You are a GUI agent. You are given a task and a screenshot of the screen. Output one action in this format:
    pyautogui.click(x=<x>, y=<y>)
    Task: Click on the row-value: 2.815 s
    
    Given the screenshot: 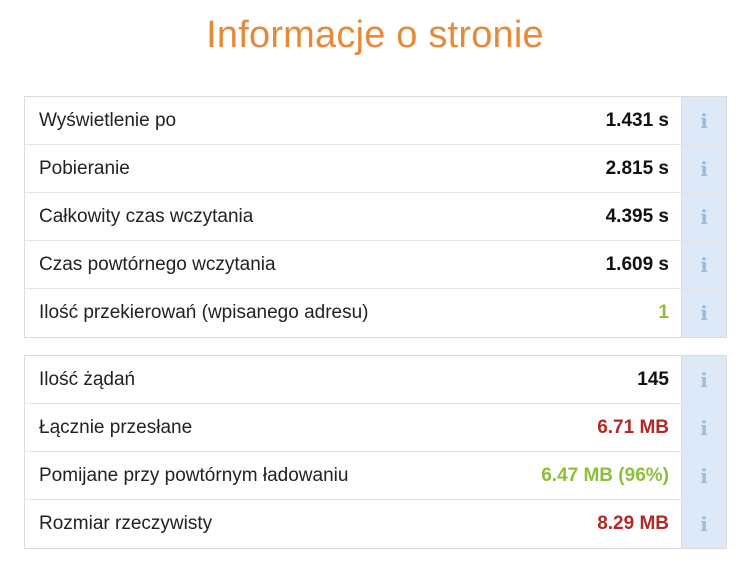 What is the action you would take?
    pyautogui.click(x=637, y=168)
    